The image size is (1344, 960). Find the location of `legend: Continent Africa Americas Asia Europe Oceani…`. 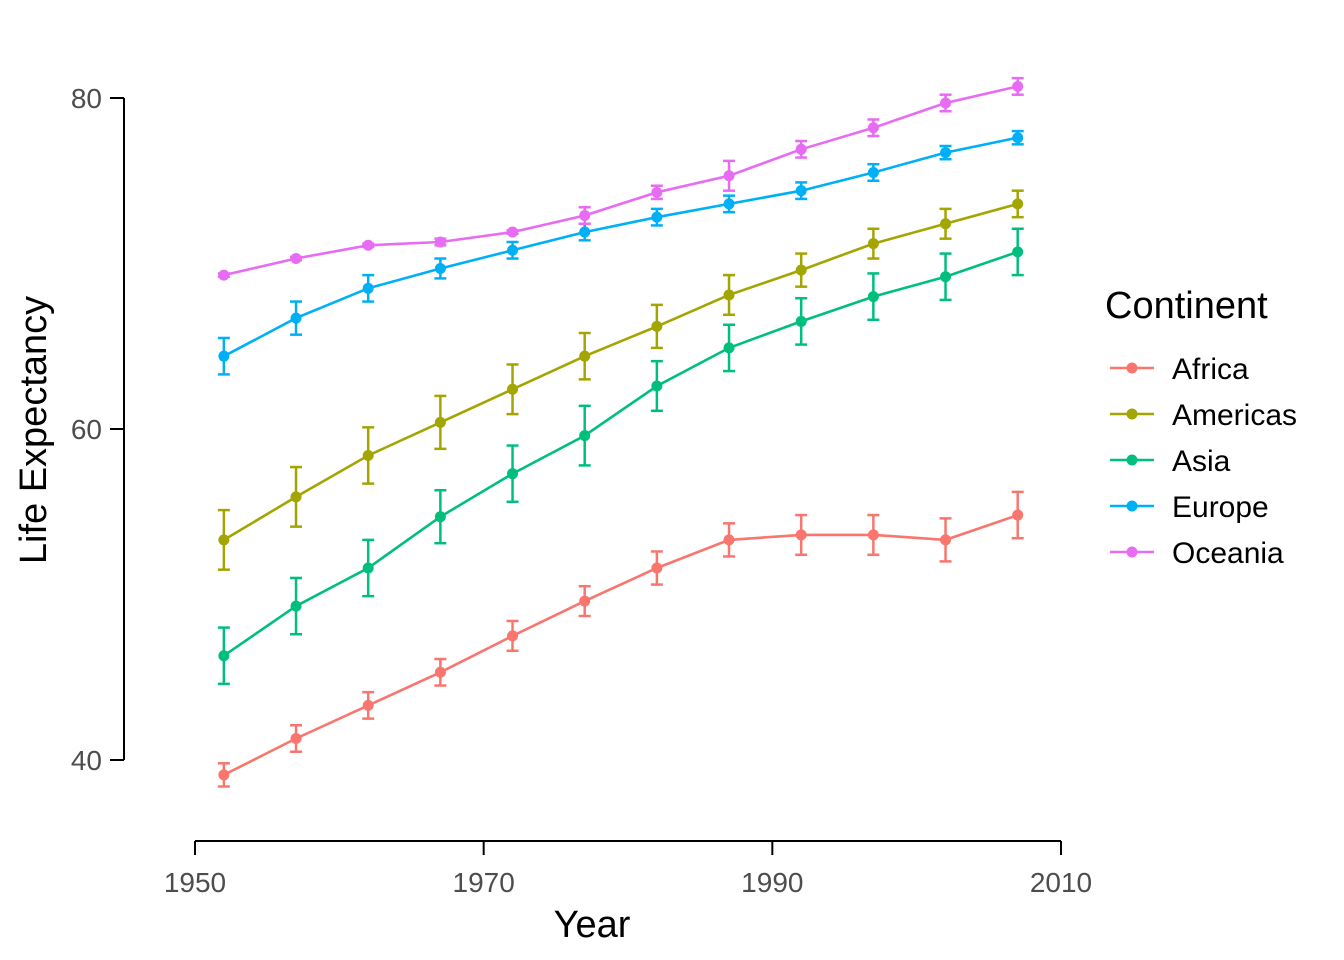

legend: Continent Africa Americas Asia Europe Oceani… is located at coordinates (1201, 427).